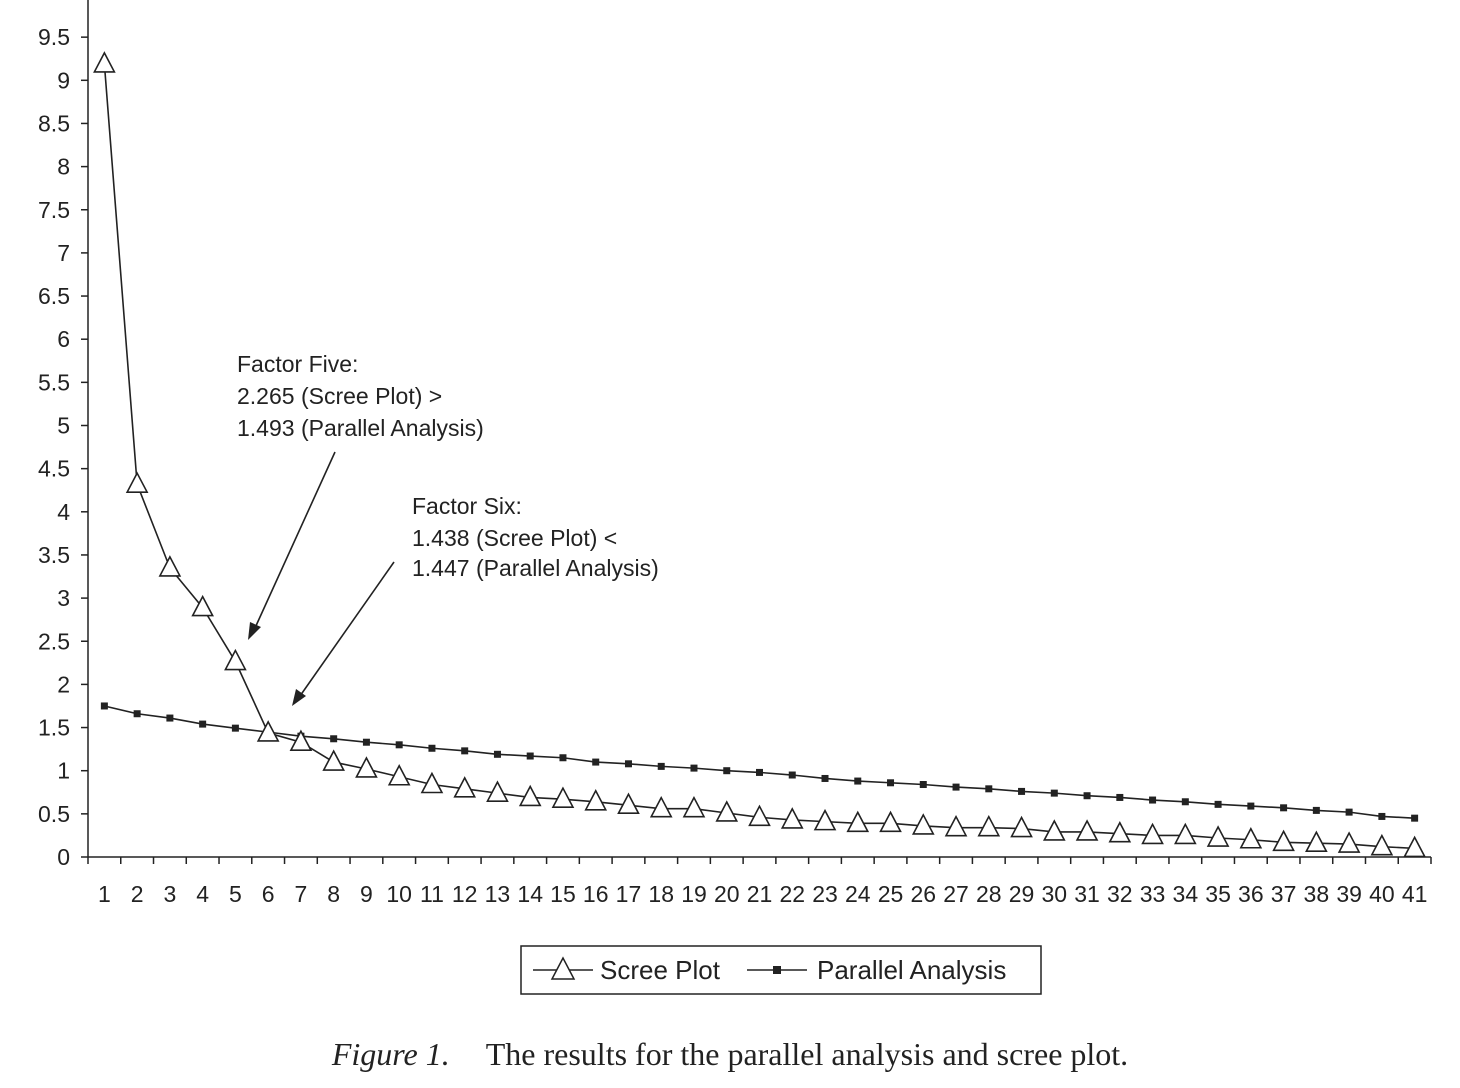 The width and height of the screenshot is (1460, 1088). Describe the element at coordinates (63, 426) in the screenshot. I see `y-tick-label: 5` at that location.